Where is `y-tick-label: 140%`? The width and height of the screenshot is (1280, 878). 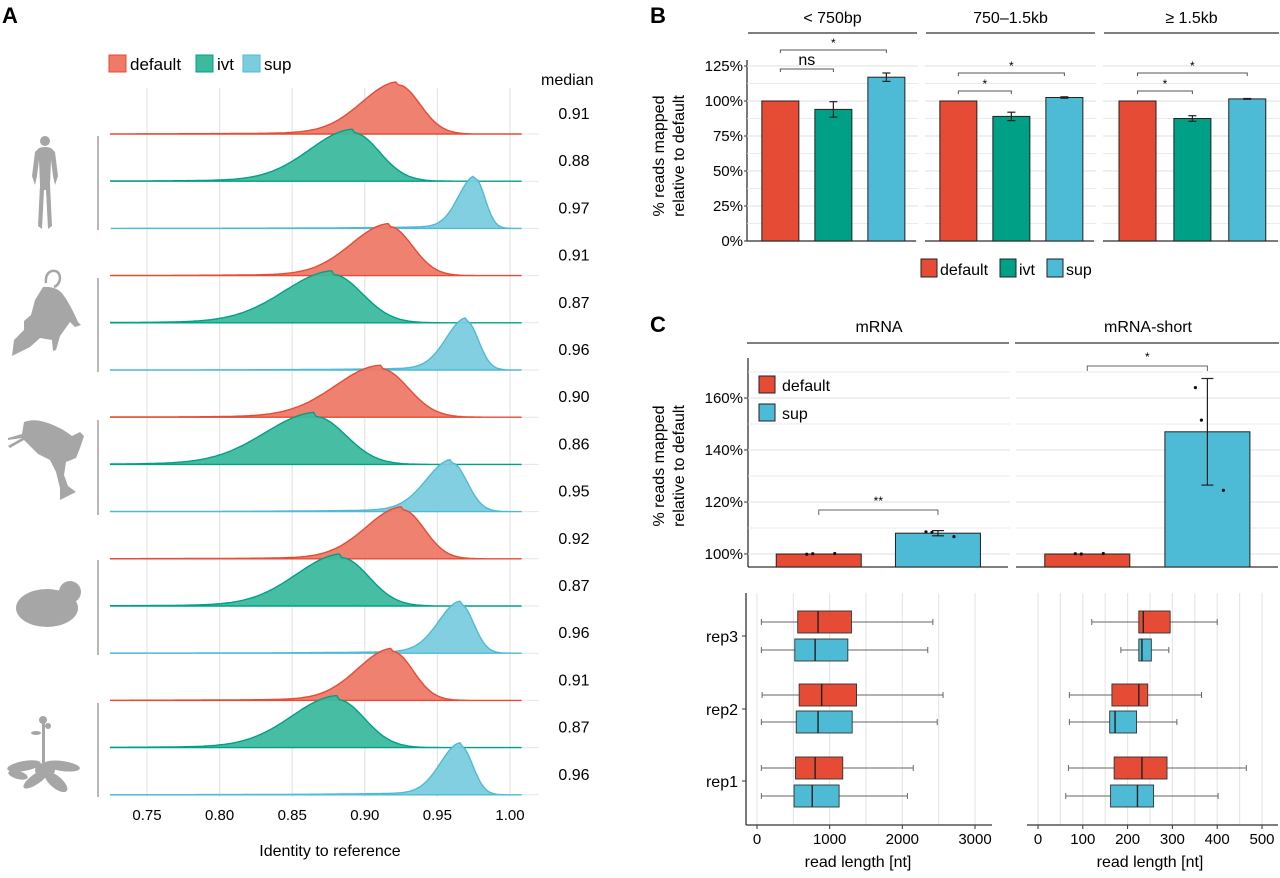
y-tick-label: 140% is located at coordinates (724, 450).